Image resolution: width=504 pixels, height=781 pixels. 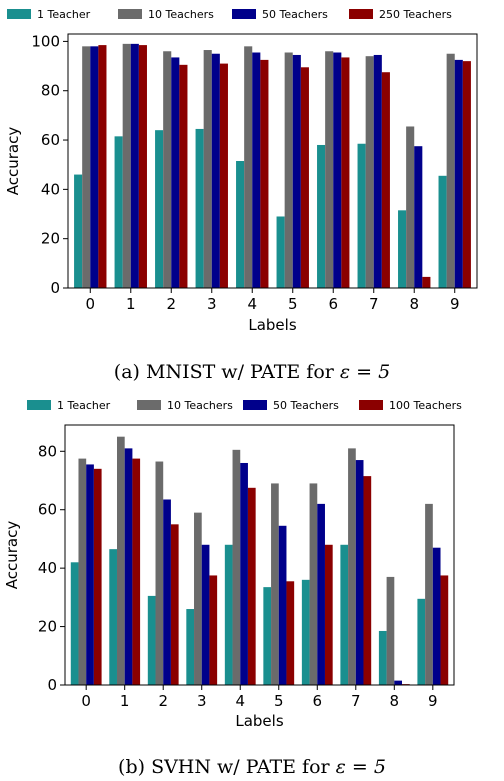 What do you see at coordinates (306, 405) in the screenshot?
I see `legend-label: 50 Teachers` at bounding box center [306, 405].